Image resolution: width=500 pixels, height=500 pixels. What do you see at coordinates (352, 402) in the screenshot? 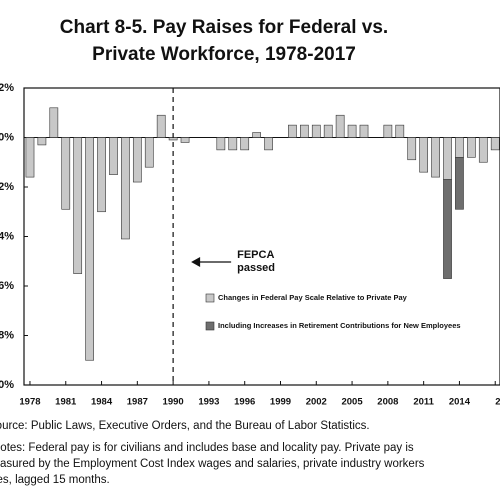
I see `x-tick-label: 2005` at bounding box center [352, 402].